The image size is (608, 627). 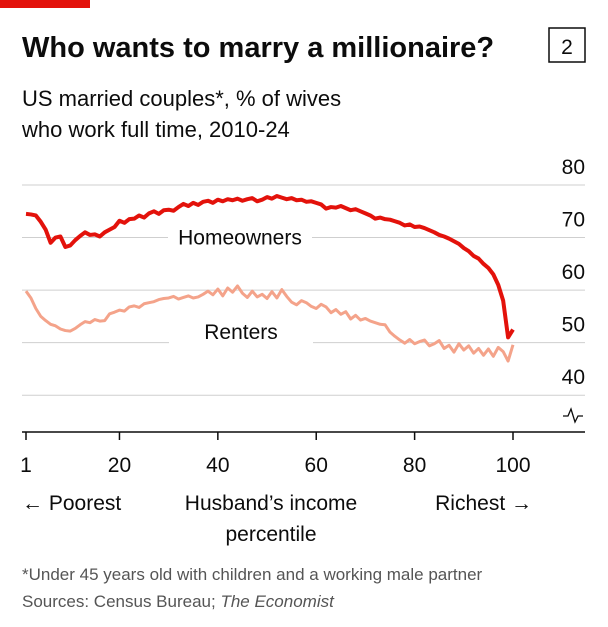 I want to click on x-tick-label: 100, so click(x=512, y=465).